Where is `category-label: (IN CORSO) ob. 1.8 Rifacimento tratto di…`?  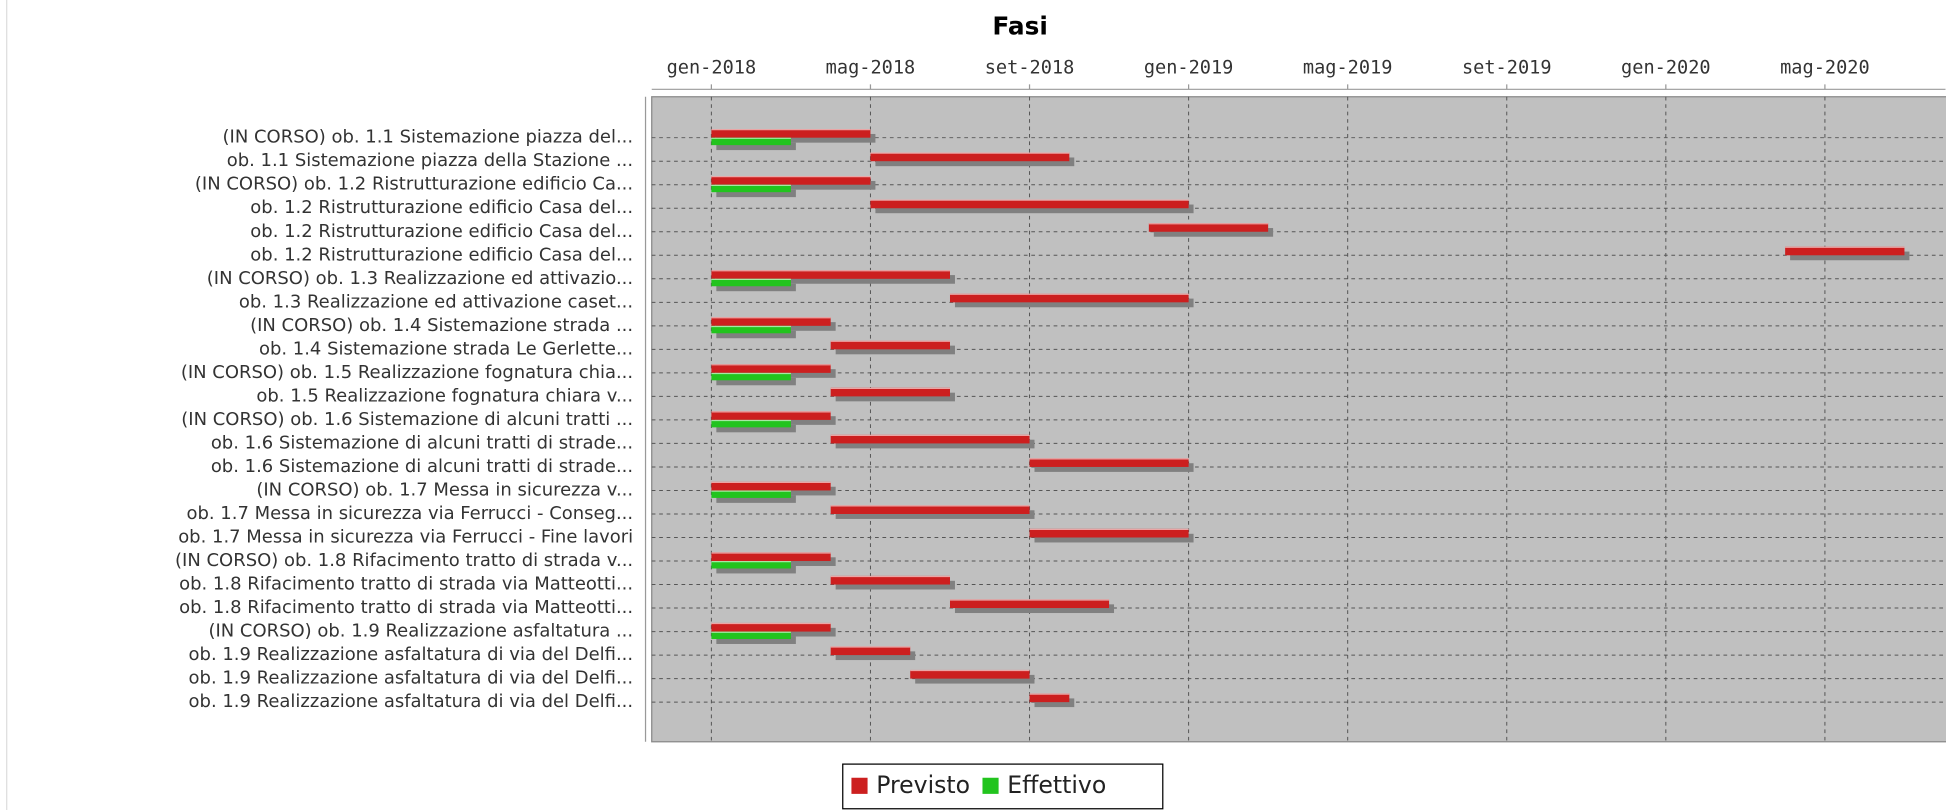 category-label: (IN CORSO) ob. 1.8 Rifacimento tratto di… is located at coordinates (404, 560).